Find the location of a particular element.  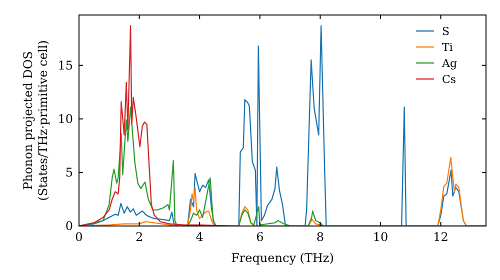

x-tick-label: 2 is located at coordinates (139, 237).